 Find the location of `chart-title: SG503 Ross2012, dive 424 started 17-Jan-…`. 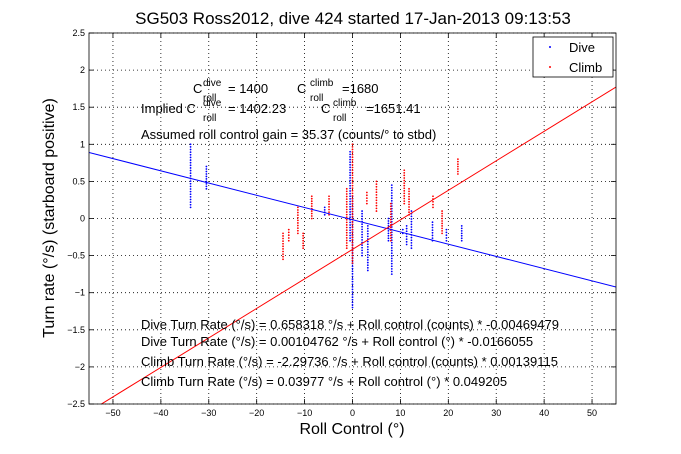

chart-title: SG503 Ross2012, dive 424 started 17-Jan-… is located at coordinates (353, 18).